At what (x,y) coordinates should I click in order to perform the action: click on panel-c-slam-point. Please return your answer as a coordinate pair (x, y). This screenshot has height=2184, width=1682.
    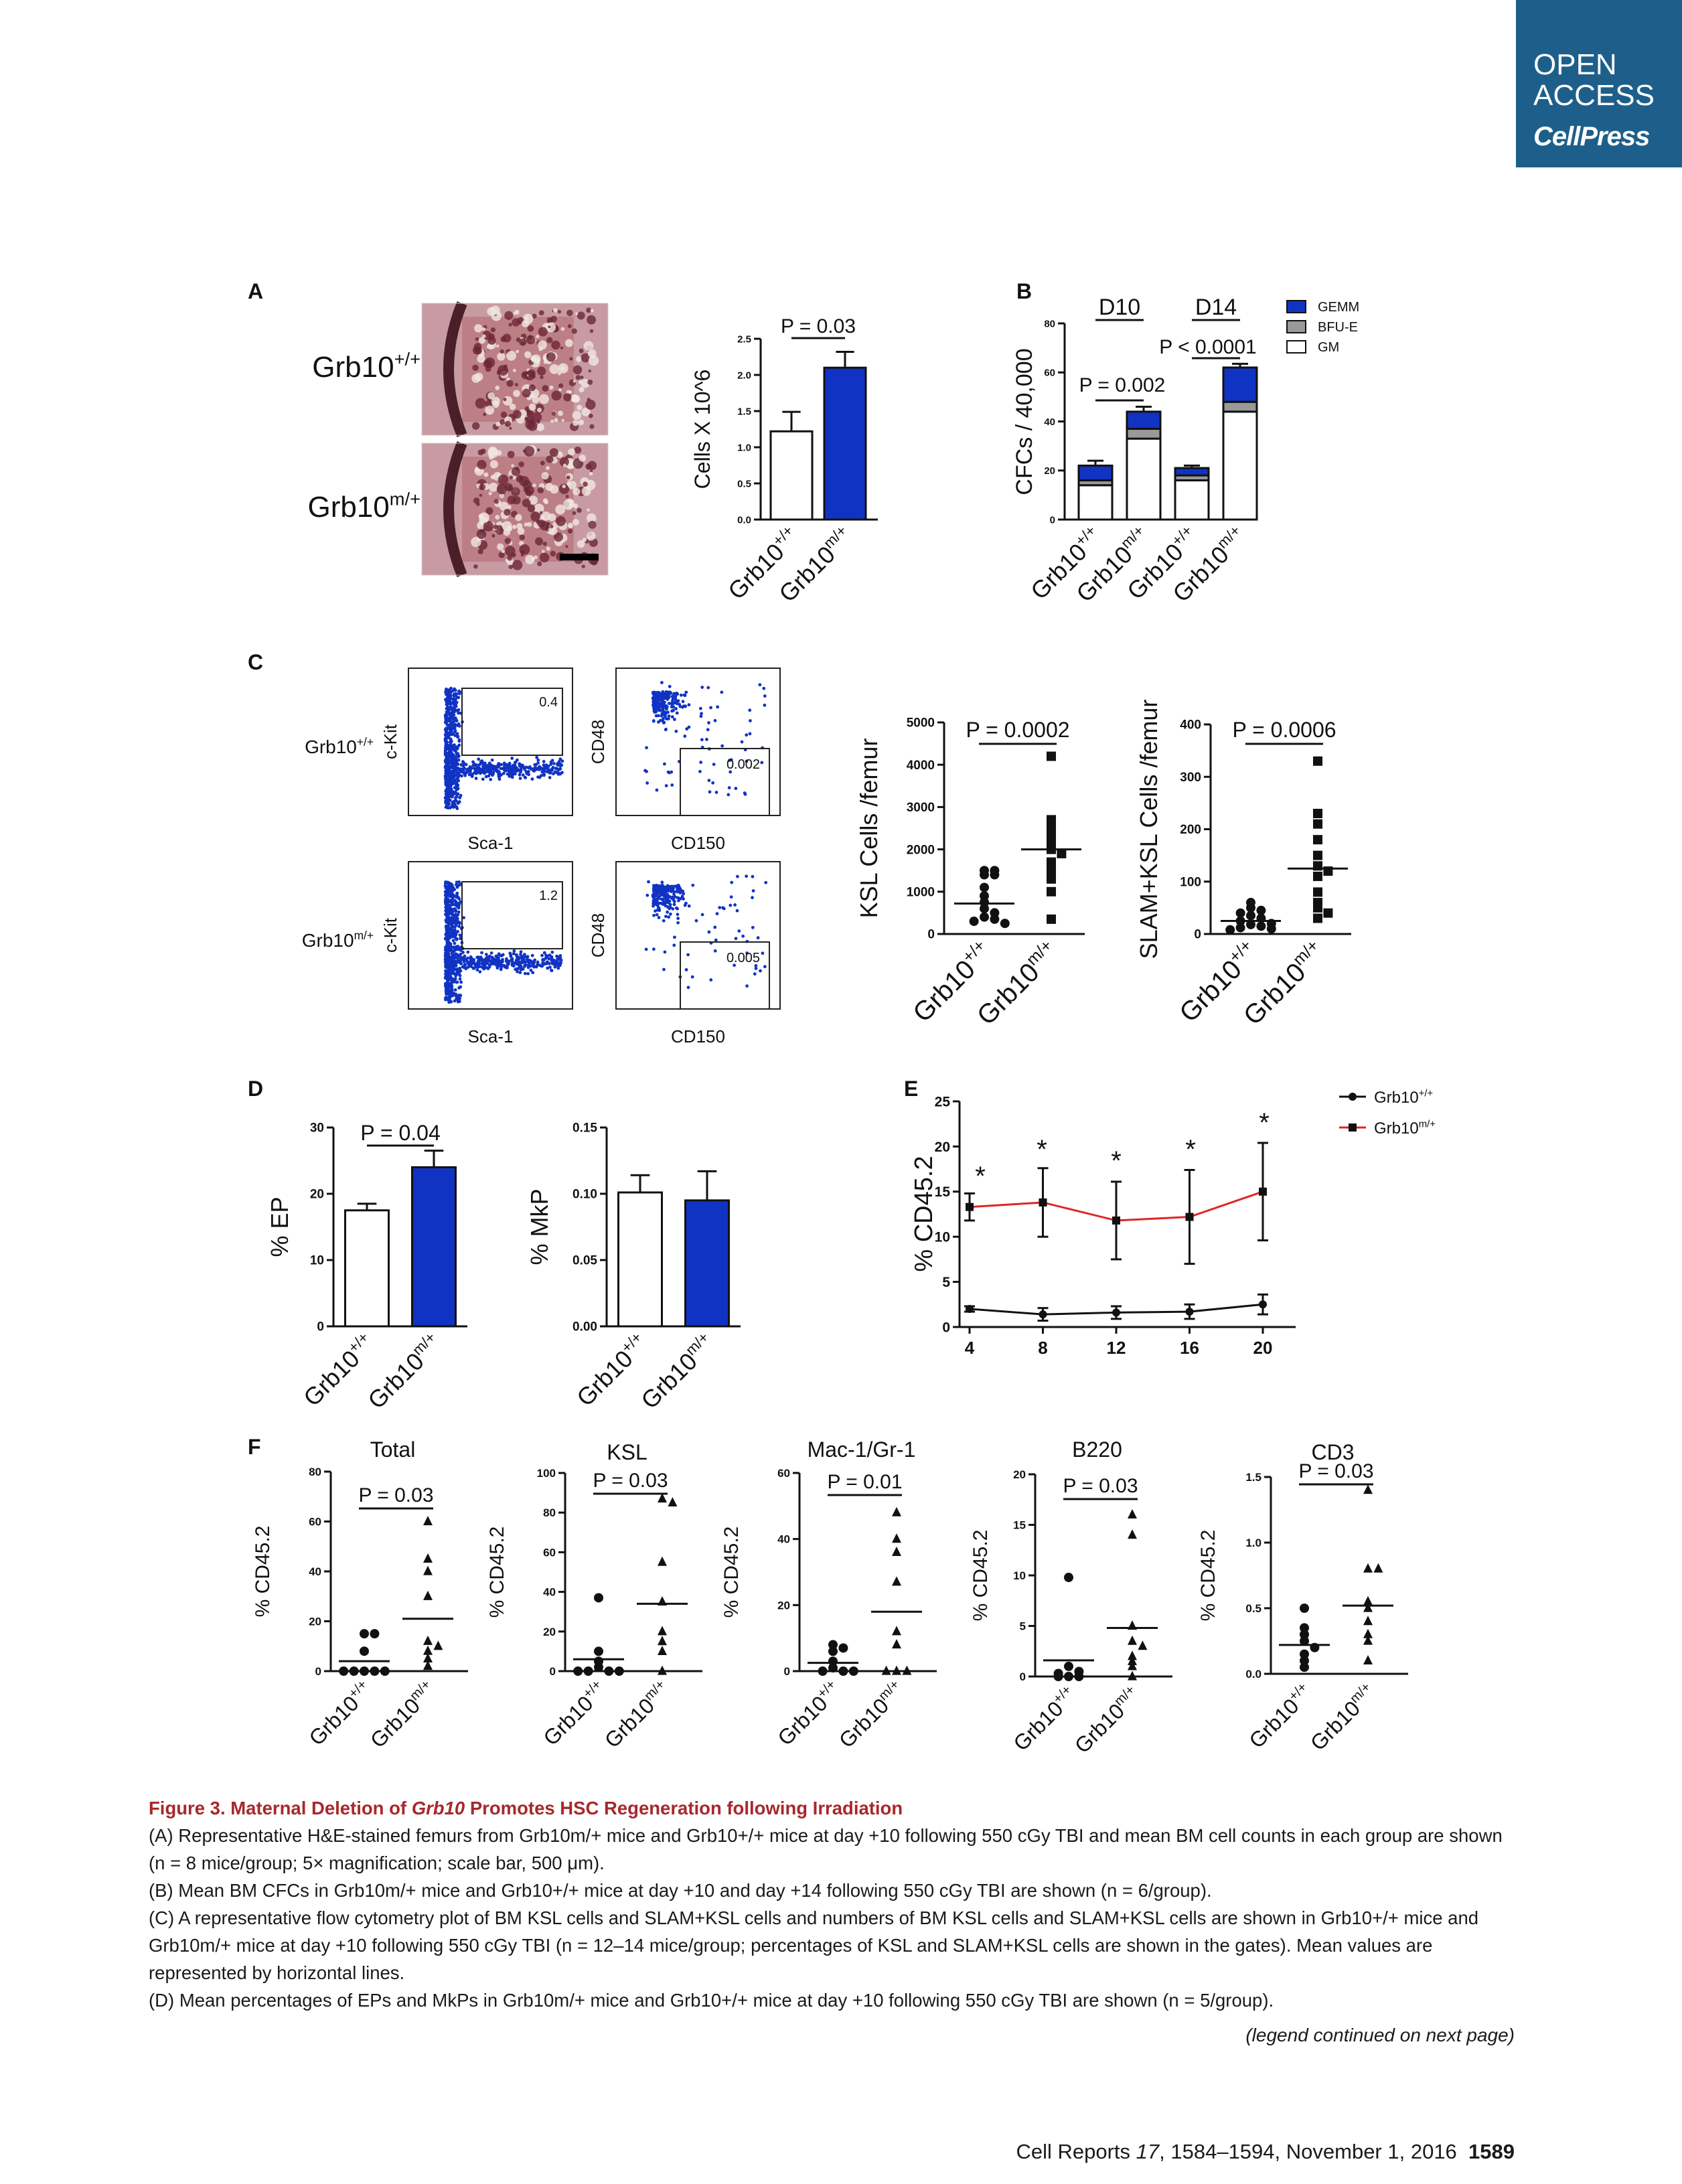
    Looking at the image, I should click on (1261, 910).